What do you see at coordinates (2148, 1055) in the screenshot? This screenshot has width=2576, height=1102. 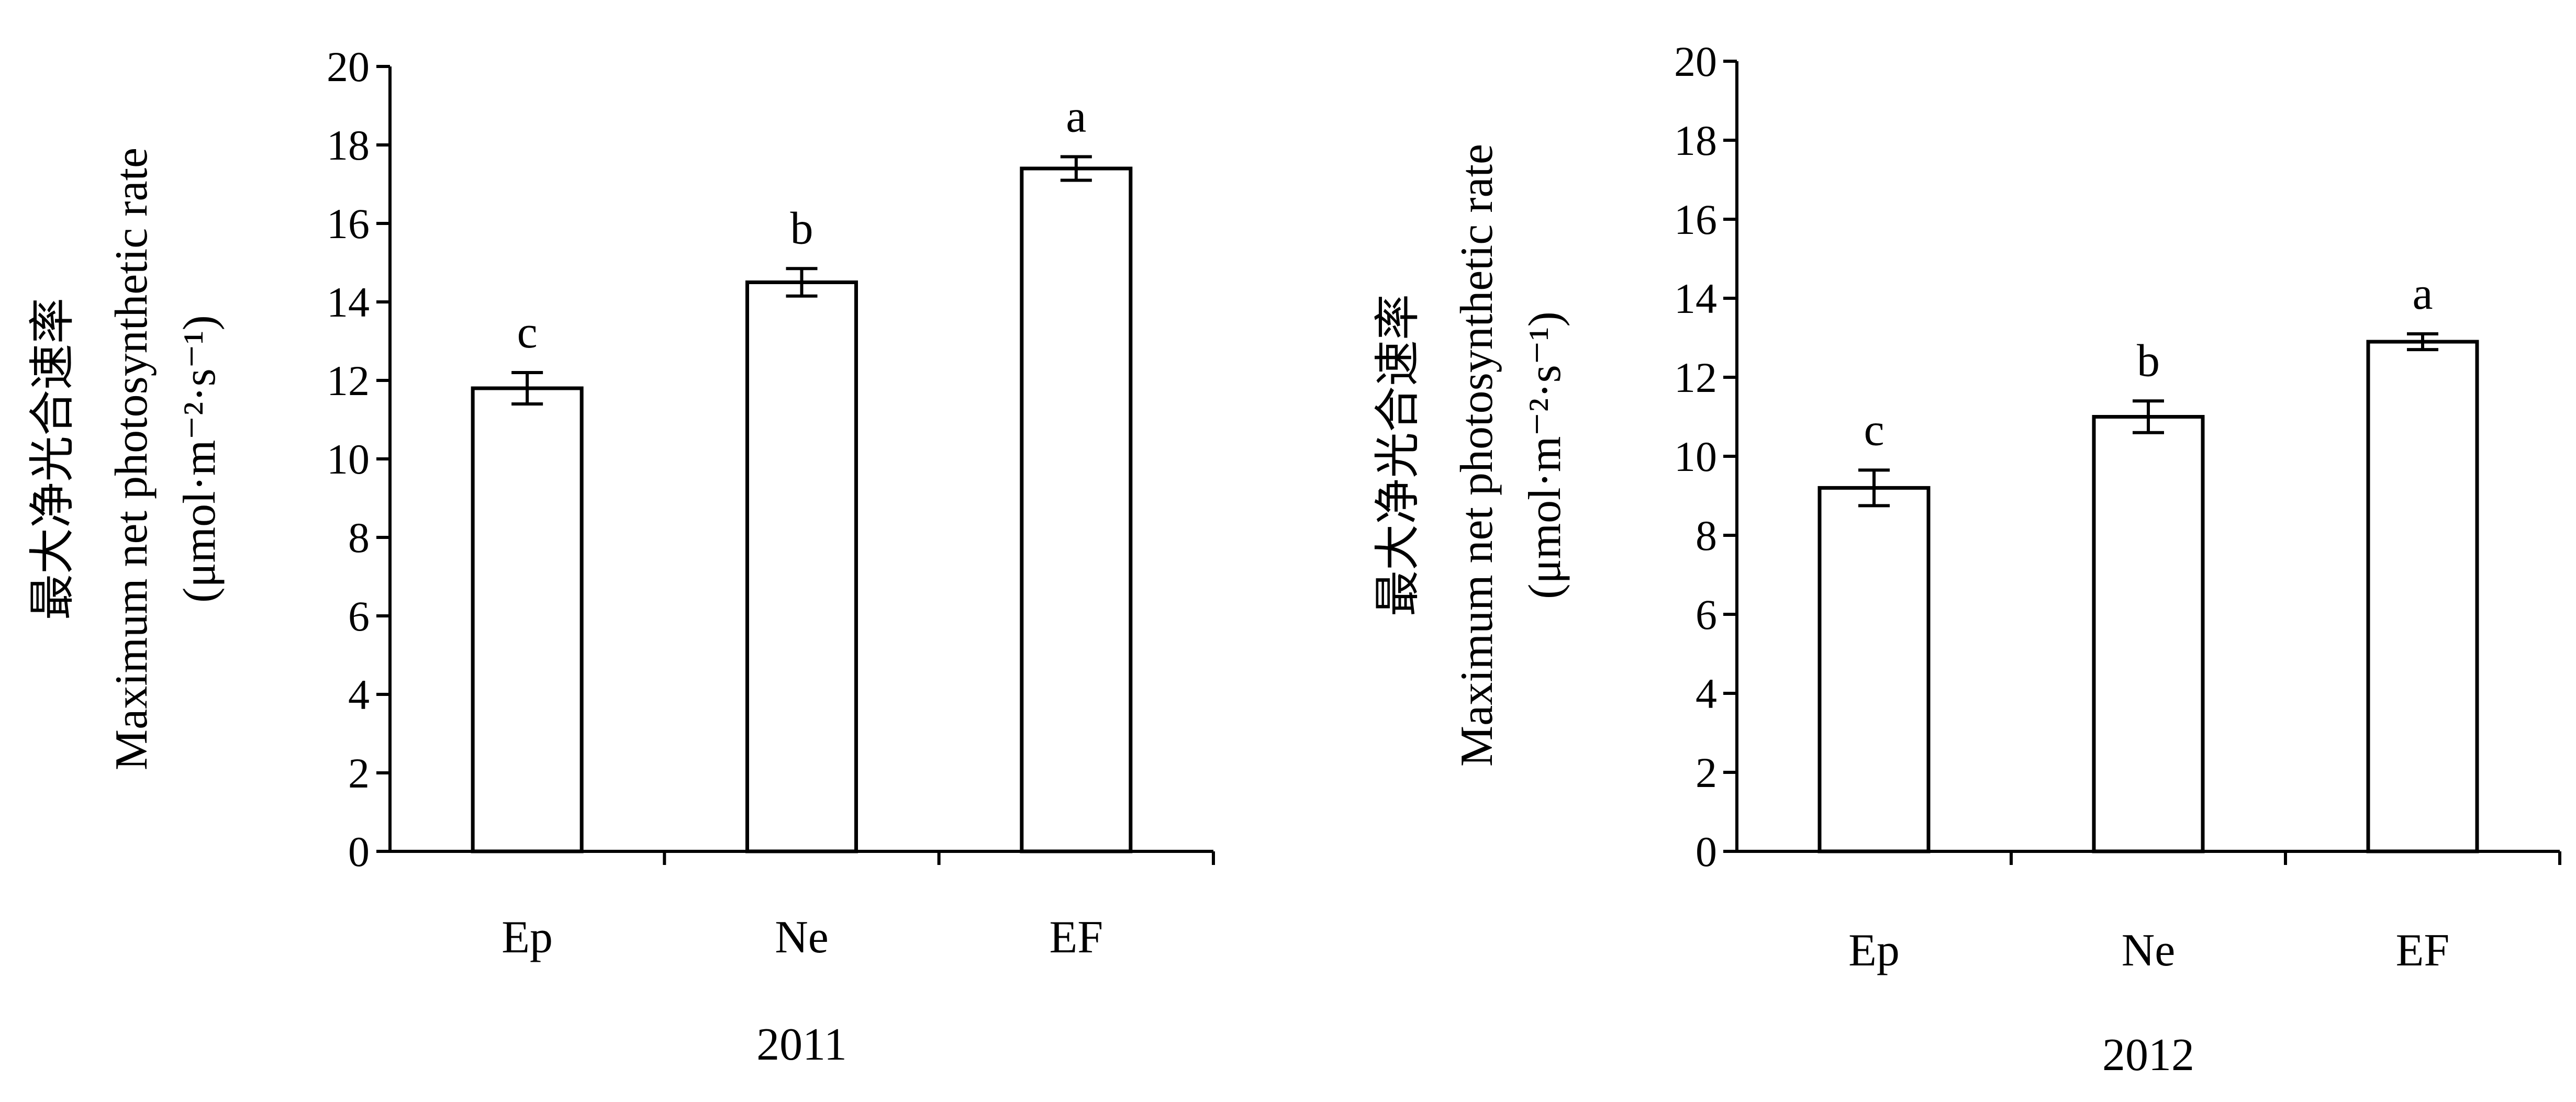 I see `x-axis-label: 2012` at bounding box center [2148, 1055].